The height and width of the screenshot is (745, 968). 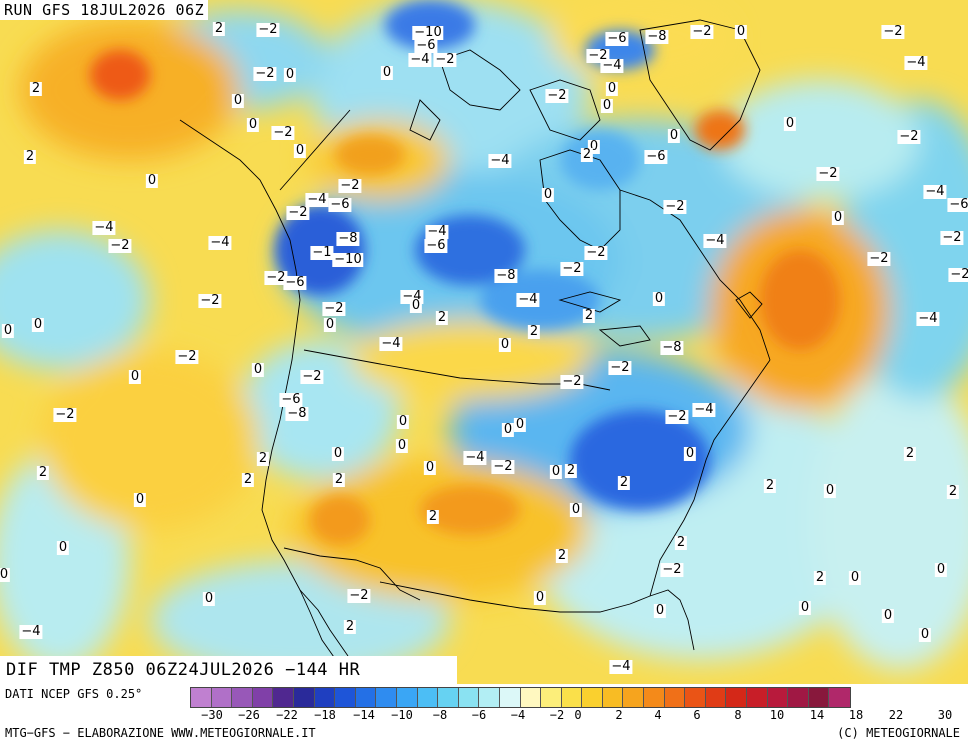 I want to click on colorbar, so click(x=520, y=697).